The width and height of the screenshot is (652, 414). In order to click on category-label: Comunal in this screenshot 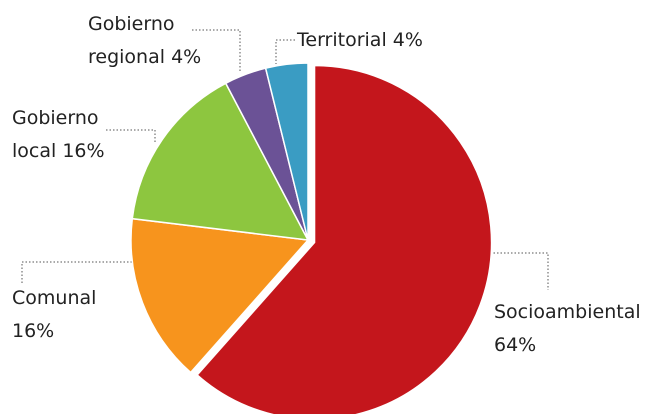, I will do `click(54, 298)`.